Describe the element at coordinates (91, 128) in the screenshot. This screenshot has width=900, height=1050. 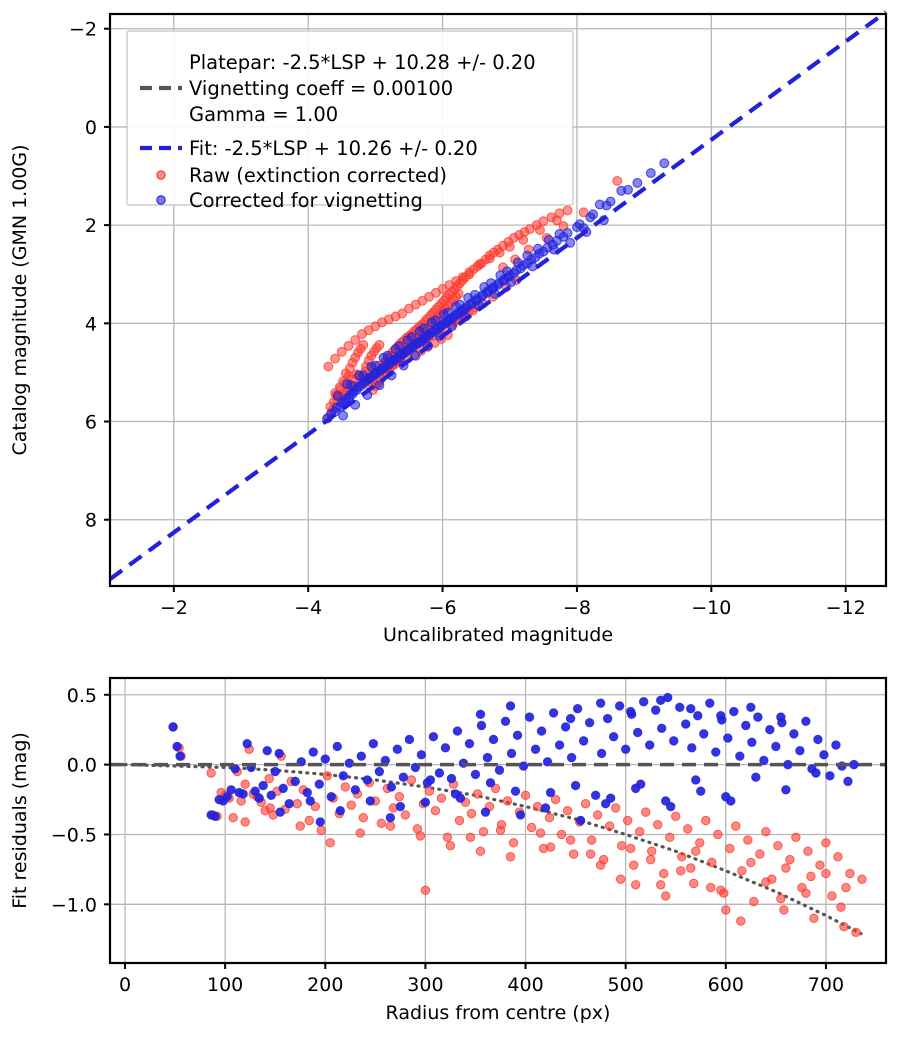
I see `y-tick-label: 0` at that location.